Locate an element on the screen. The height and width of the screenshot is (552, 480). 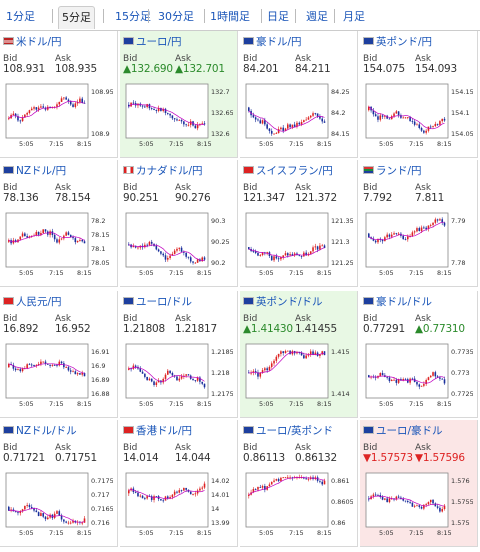
tab-weekly: 週足 is located at coordinates (317, 16).